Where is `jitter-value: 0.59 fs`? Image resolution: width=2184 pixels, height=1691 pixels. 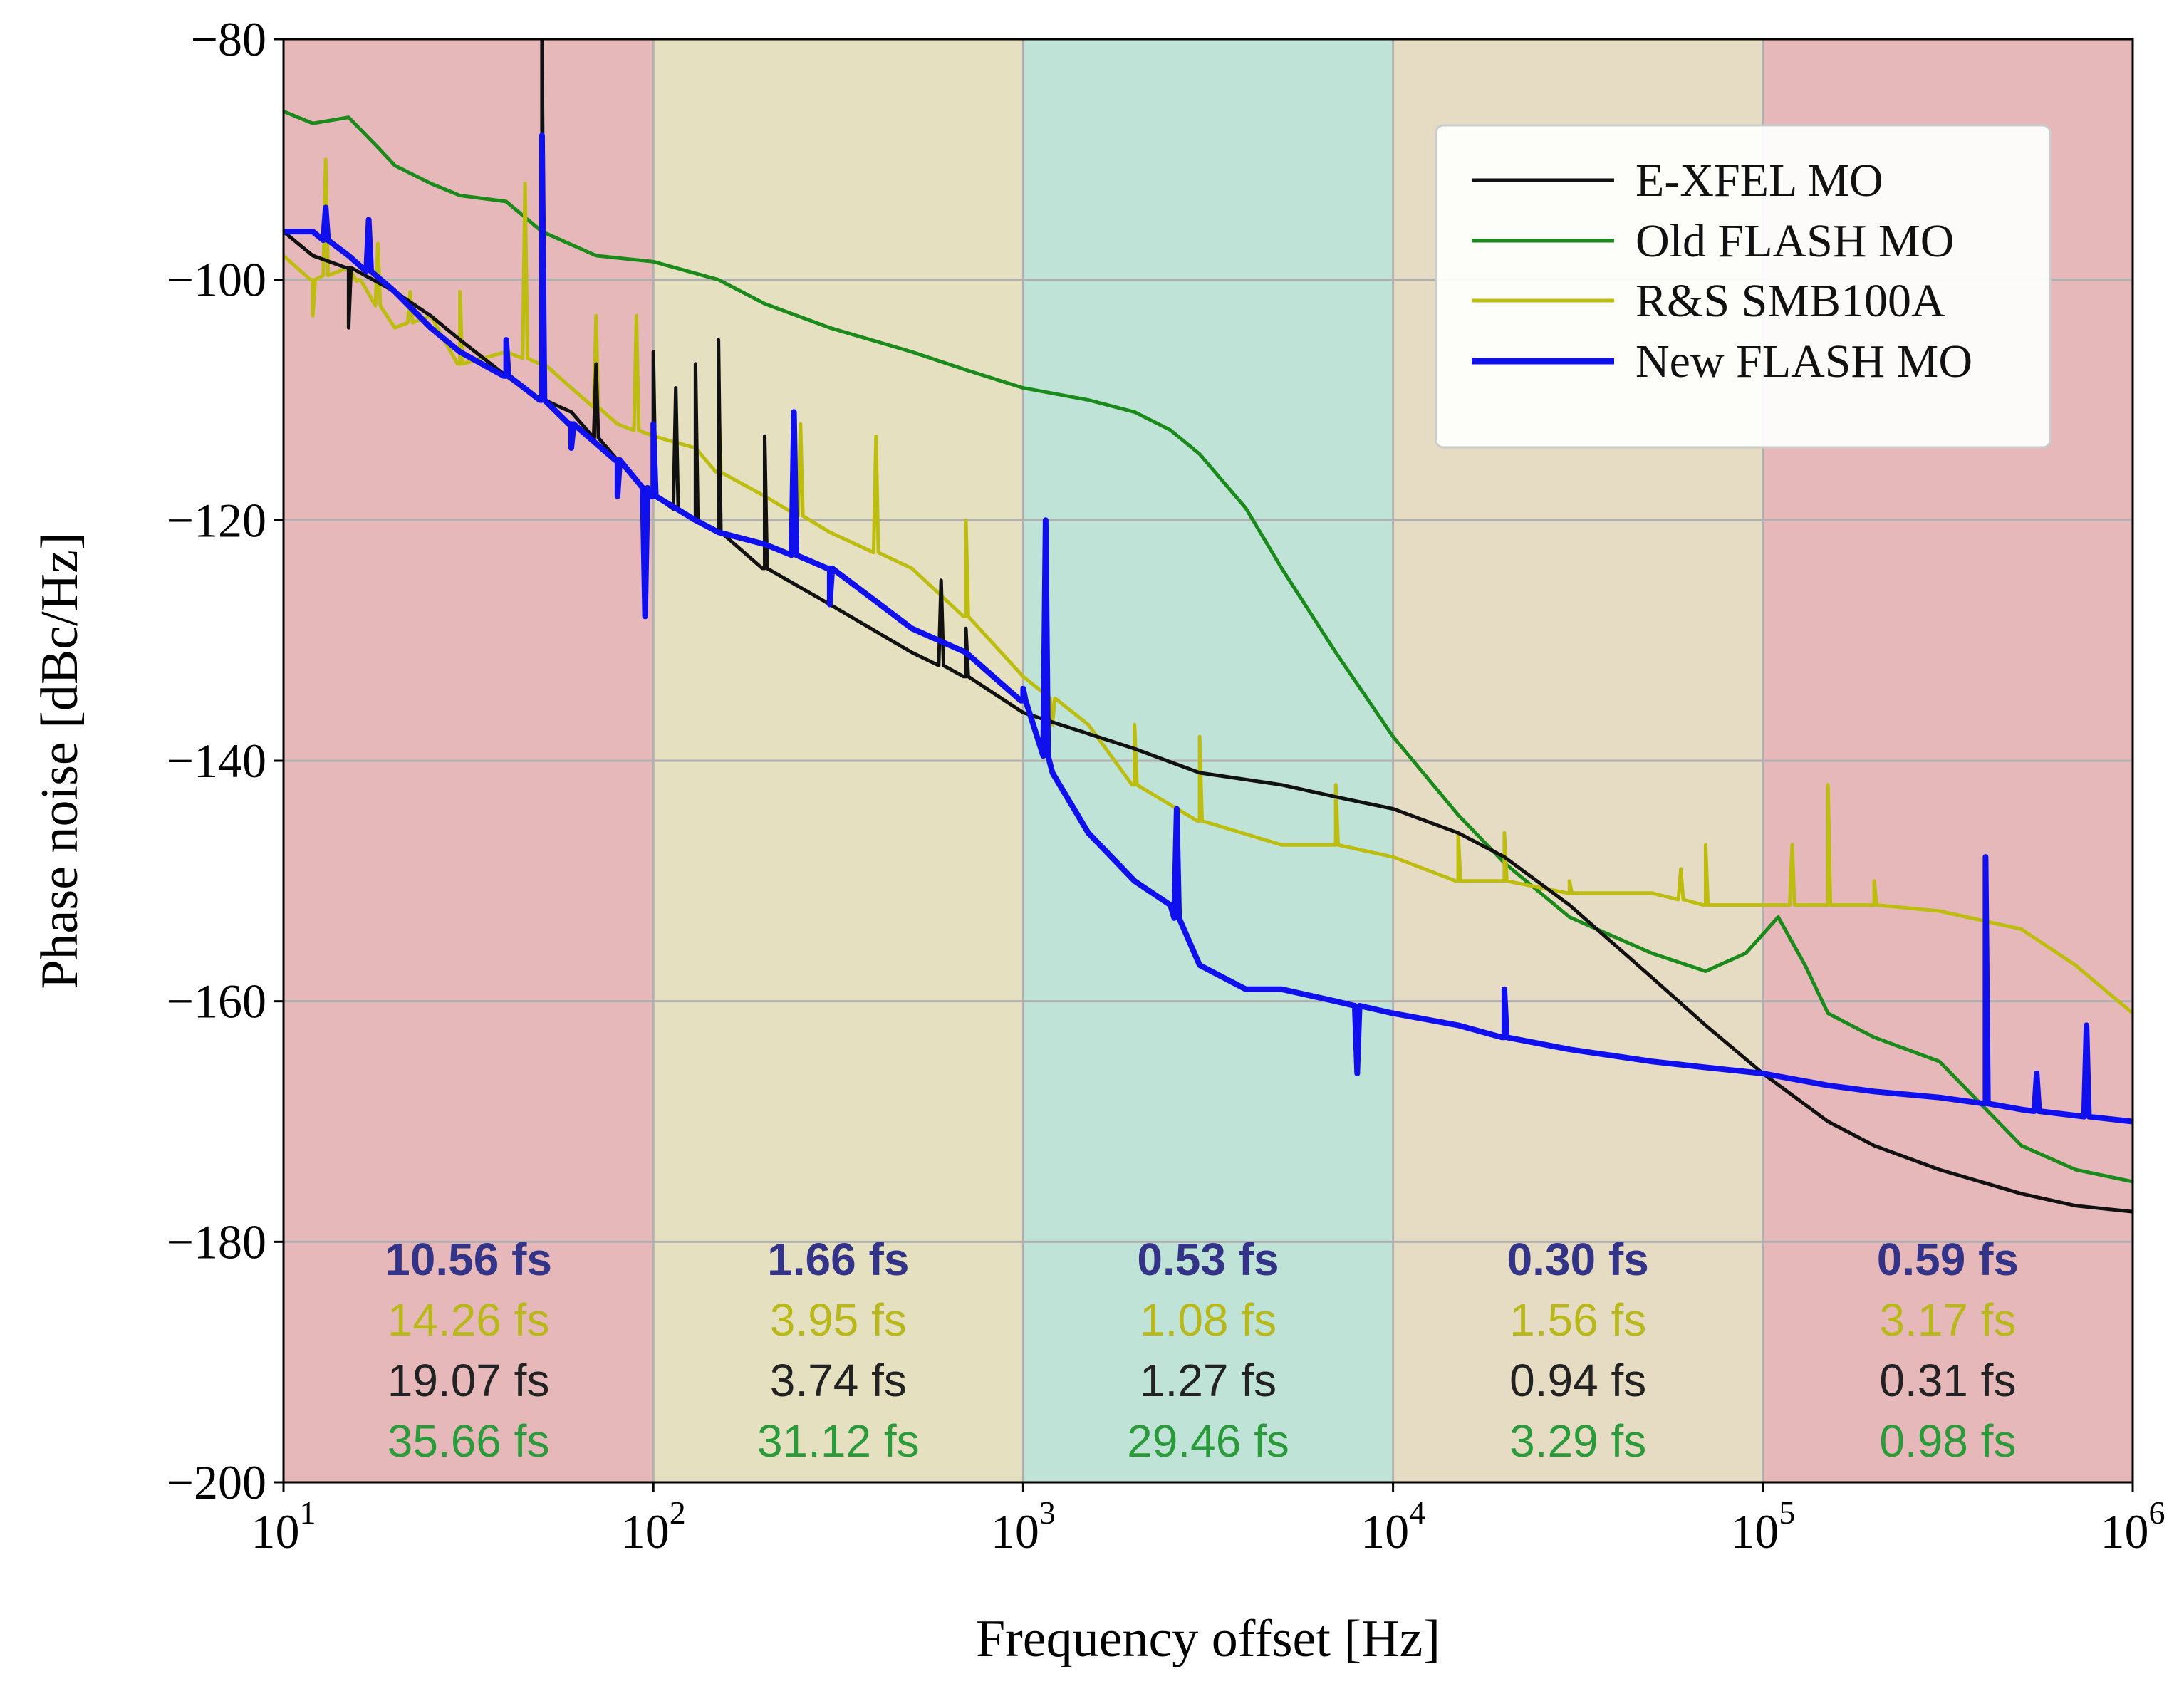 jitter-value: 0.59 fs is located at coordinates (1948, 1259).